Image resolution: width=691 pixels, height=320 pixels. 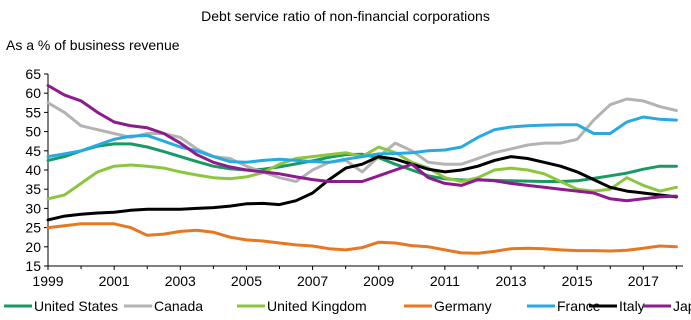 What do you see at coordinates (114, 281) in the screenshot?
I see `x-tick-label: 2001` at bounding box center [114, 281].